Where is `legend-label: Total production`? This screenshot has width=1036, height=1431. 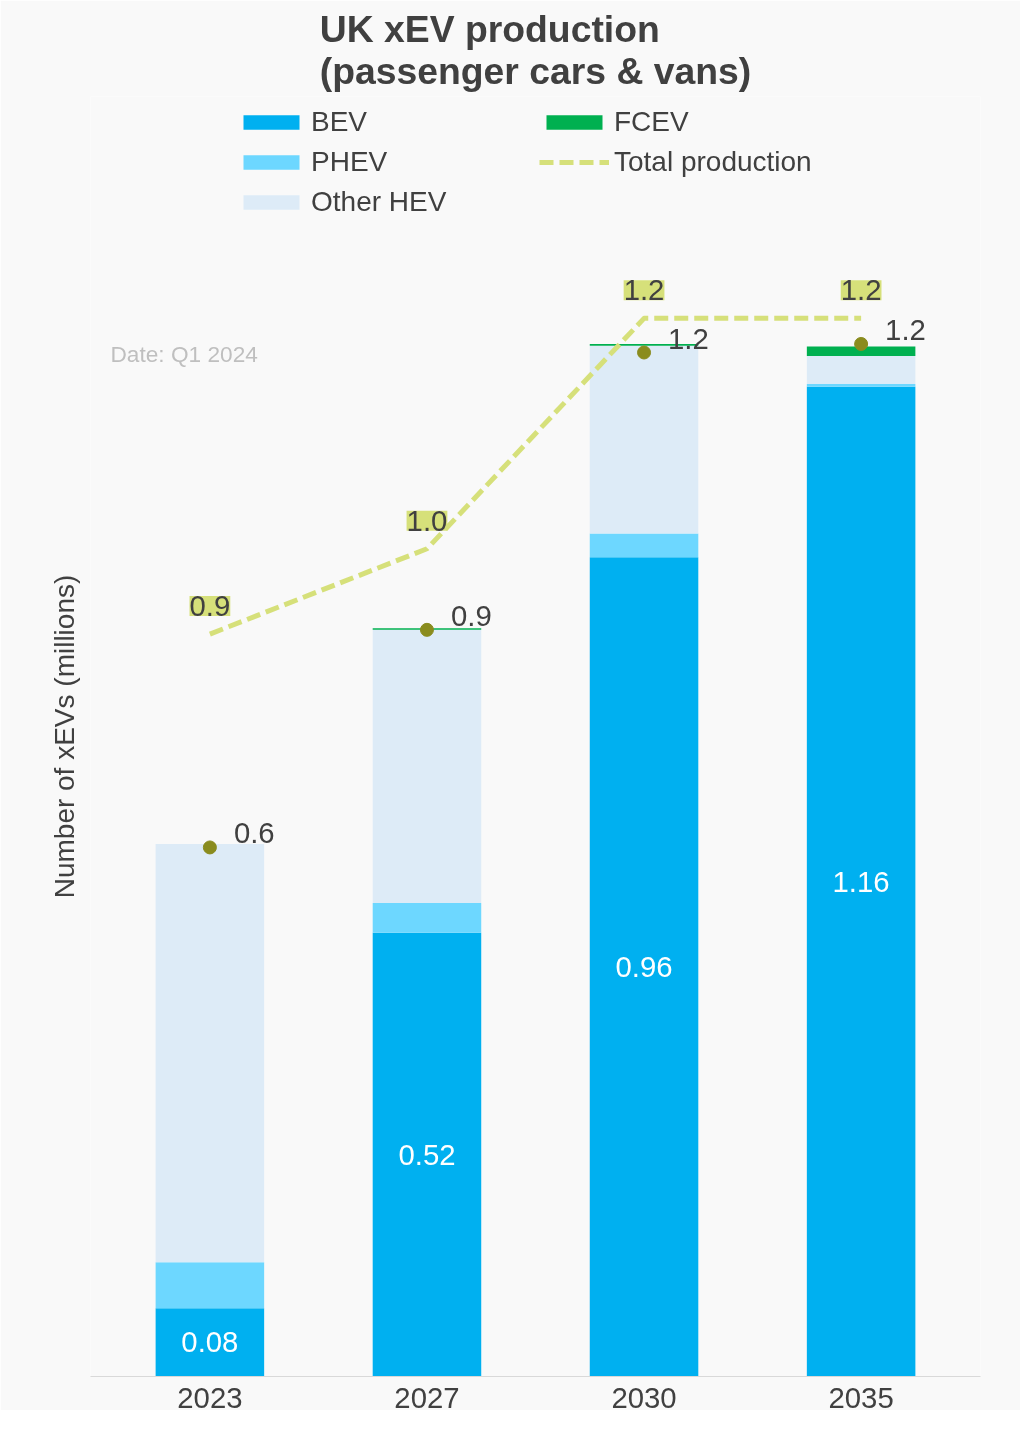
legend-label: Total production is located at coordinates (713, 162).